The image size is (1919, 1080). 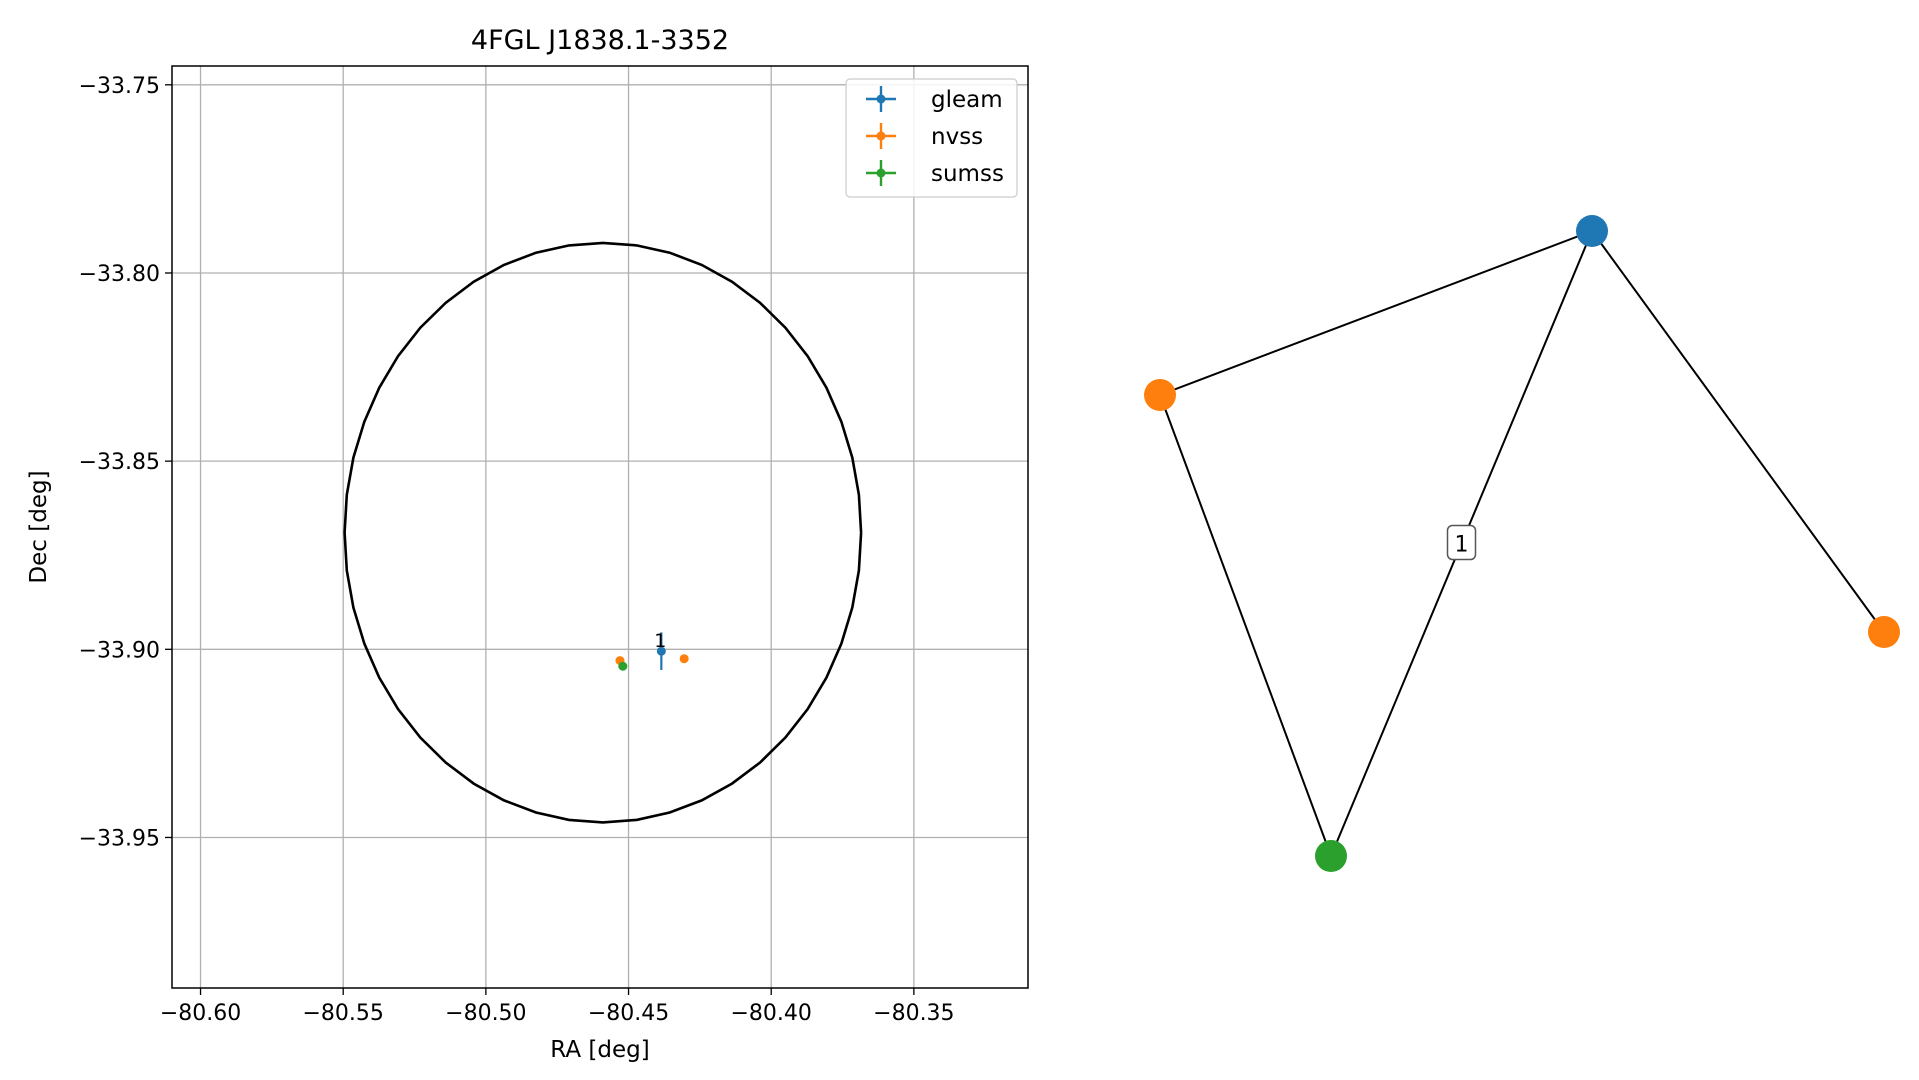 I want to click on x-tick-label: −80.50, so click(x=485, y=1013).